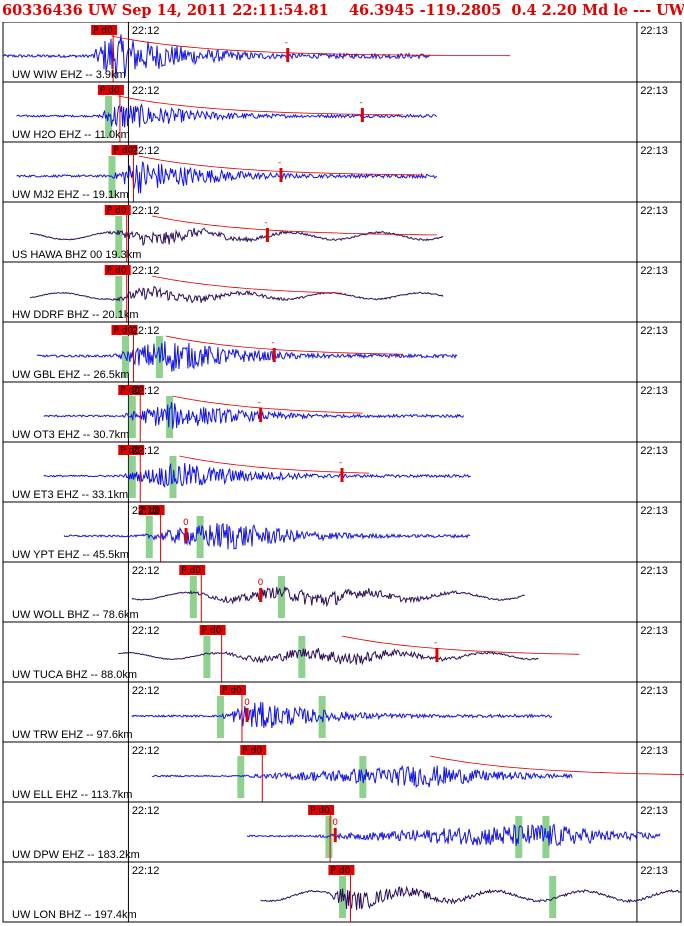  Describe the element at coordinates (71, 135) in the screenshot. I see `station-label: UW H2O EHZ -- 11.0km` at that location.